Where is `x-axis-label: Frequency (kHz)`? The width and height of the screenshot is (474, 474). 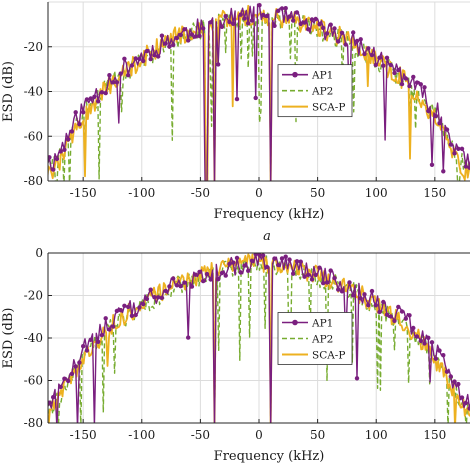
x-axis-label: Frequency (kHz) is located at coordinates (269, 214).